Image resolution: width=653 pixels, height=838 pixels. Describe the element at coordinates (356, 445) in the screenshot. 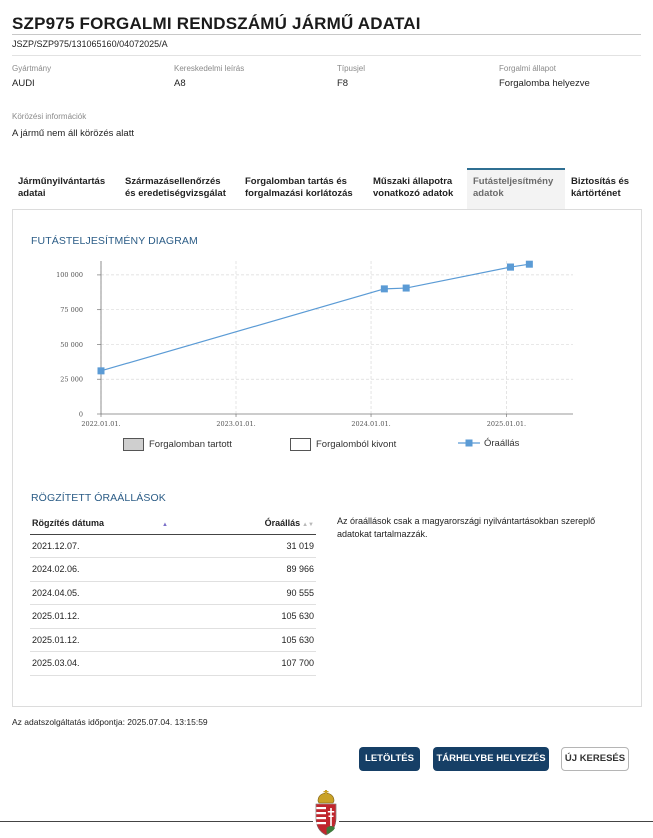

I see `legend-label: Forgalomból kivont` at that location.